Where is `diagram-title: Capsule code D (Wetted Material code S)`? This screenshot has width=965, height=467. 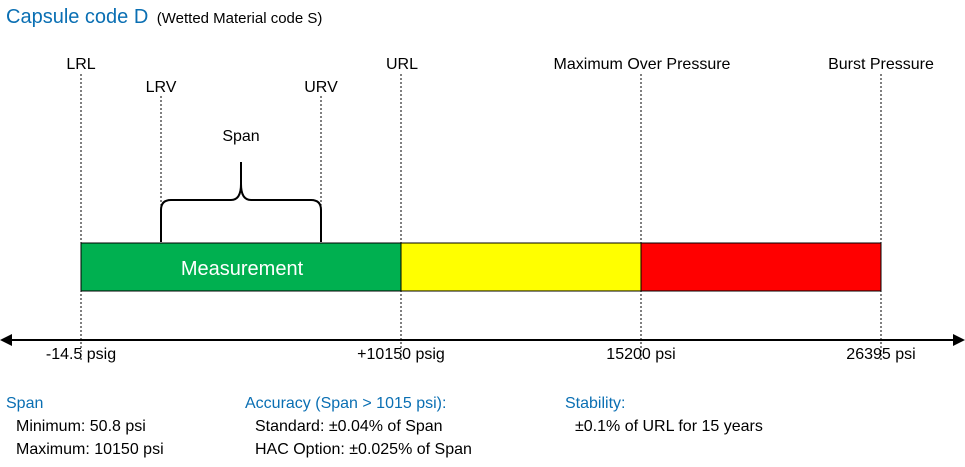
diagram-title: Capsule code D (Wetted Material code S) is located at coordinates (164, 17).